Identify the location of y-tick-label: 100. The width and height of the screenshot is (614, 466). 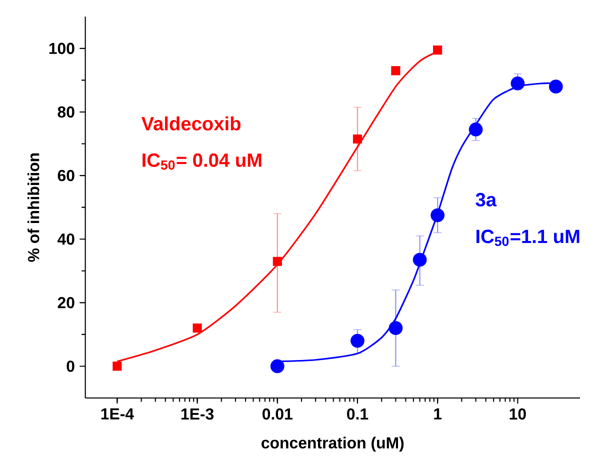
(61, 48).